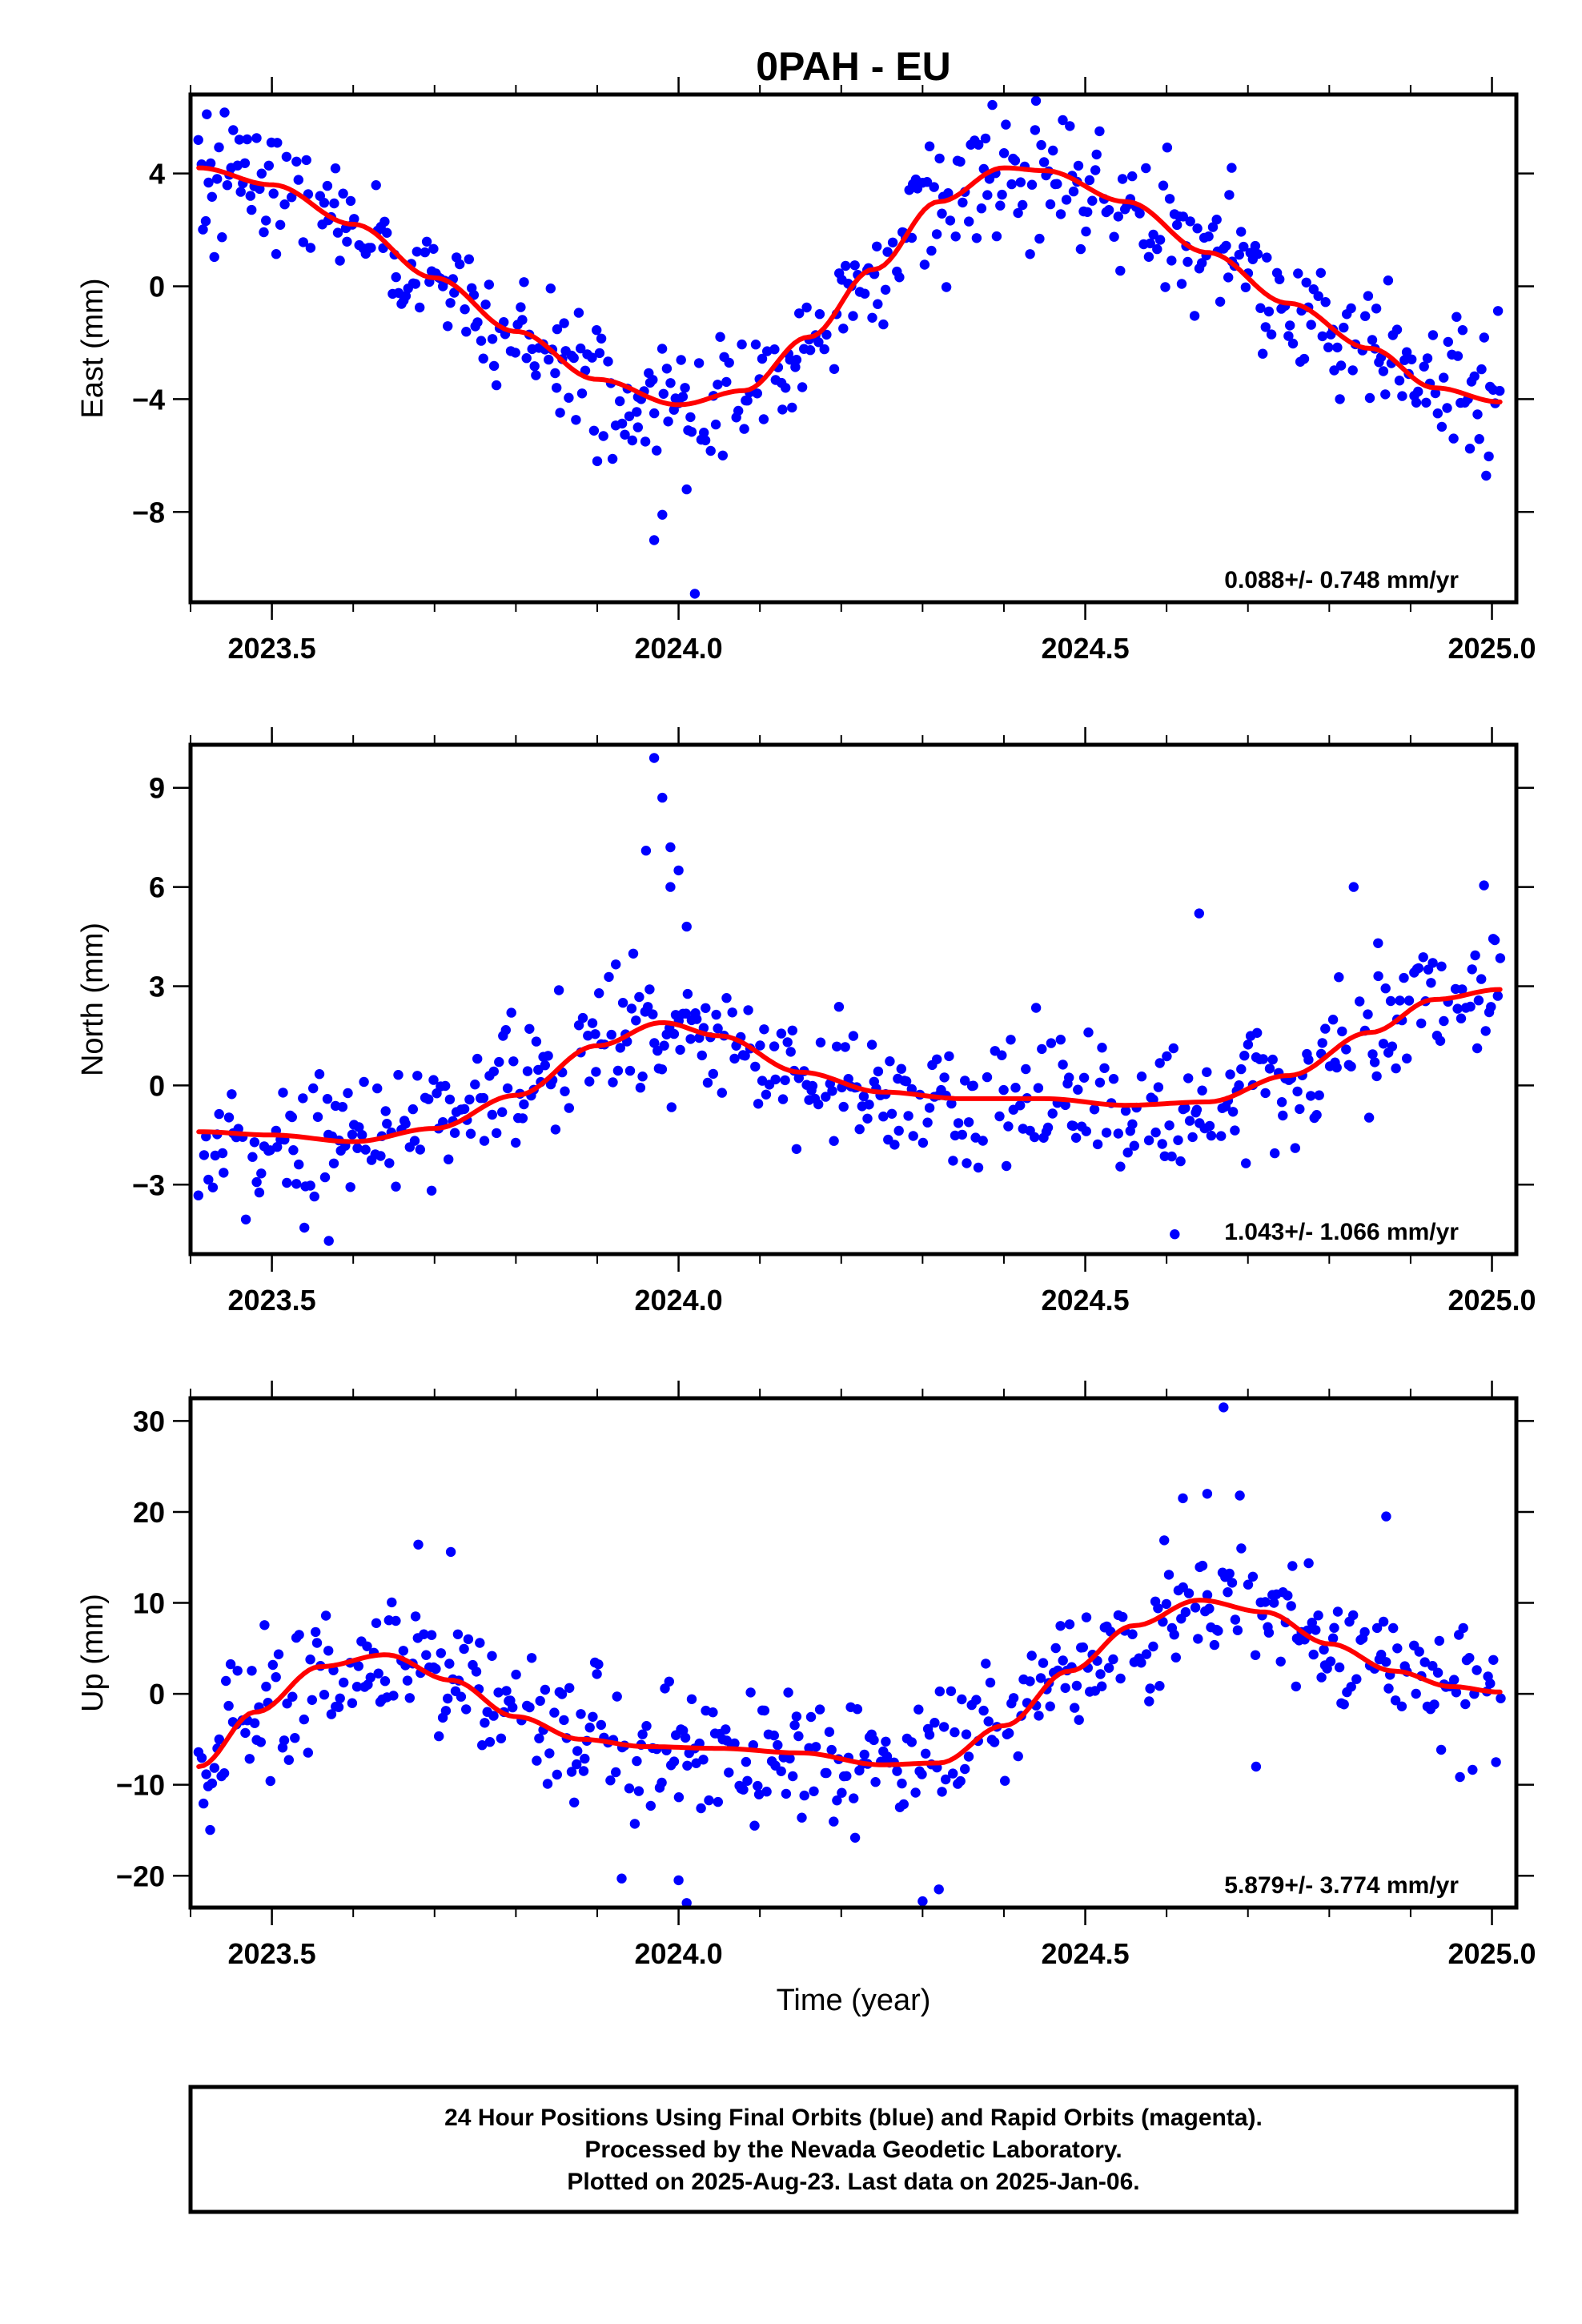 Image resolution: width=1582 pixels, height=2324 pixels. What do you see at coordinates (1341, 1232) in the screenshot?
I see `north-rate-label: 1.043+/- 1.066 mm/yr` at bounding box center [1341, 1232].